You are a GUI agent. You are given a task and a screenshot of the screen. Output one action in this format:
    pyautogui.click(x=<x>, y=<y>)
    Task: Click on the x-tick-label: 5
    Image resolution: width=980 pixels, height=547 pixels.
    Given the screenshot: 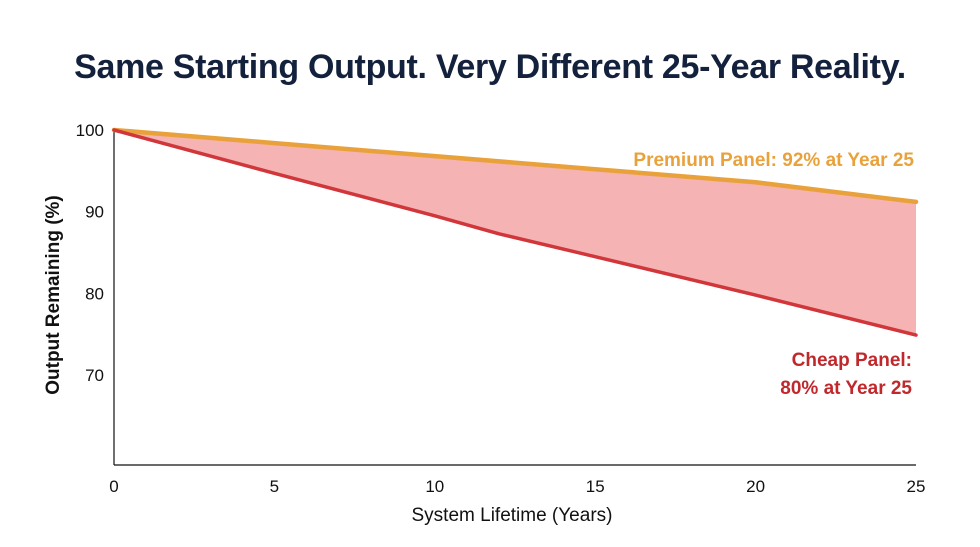 What is the action you would take?
    pyautogui.click(x=274, y=486)
    